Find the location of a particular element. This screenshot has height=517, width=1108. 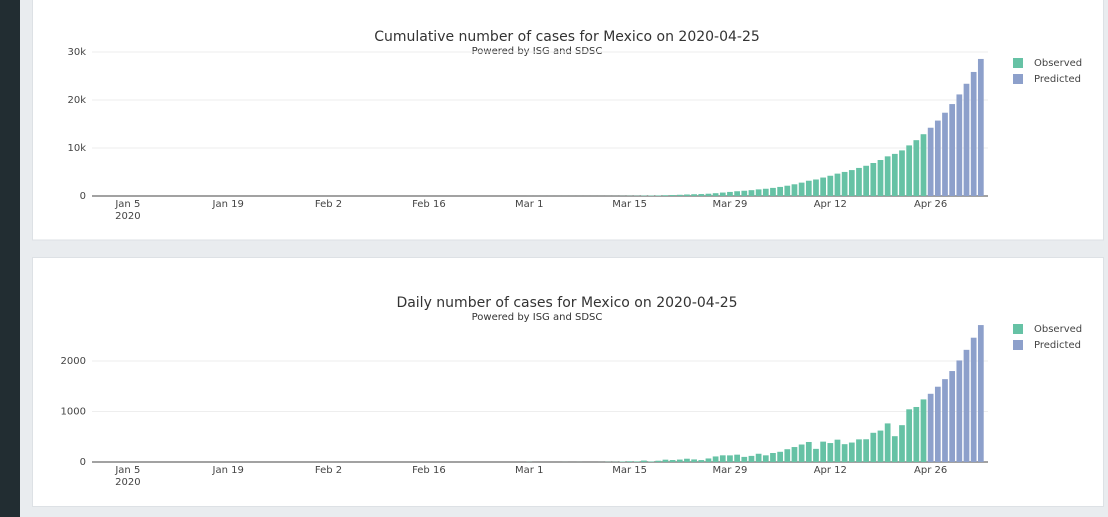

y-tick-label: 2000 is located at coordinates (73, 361).